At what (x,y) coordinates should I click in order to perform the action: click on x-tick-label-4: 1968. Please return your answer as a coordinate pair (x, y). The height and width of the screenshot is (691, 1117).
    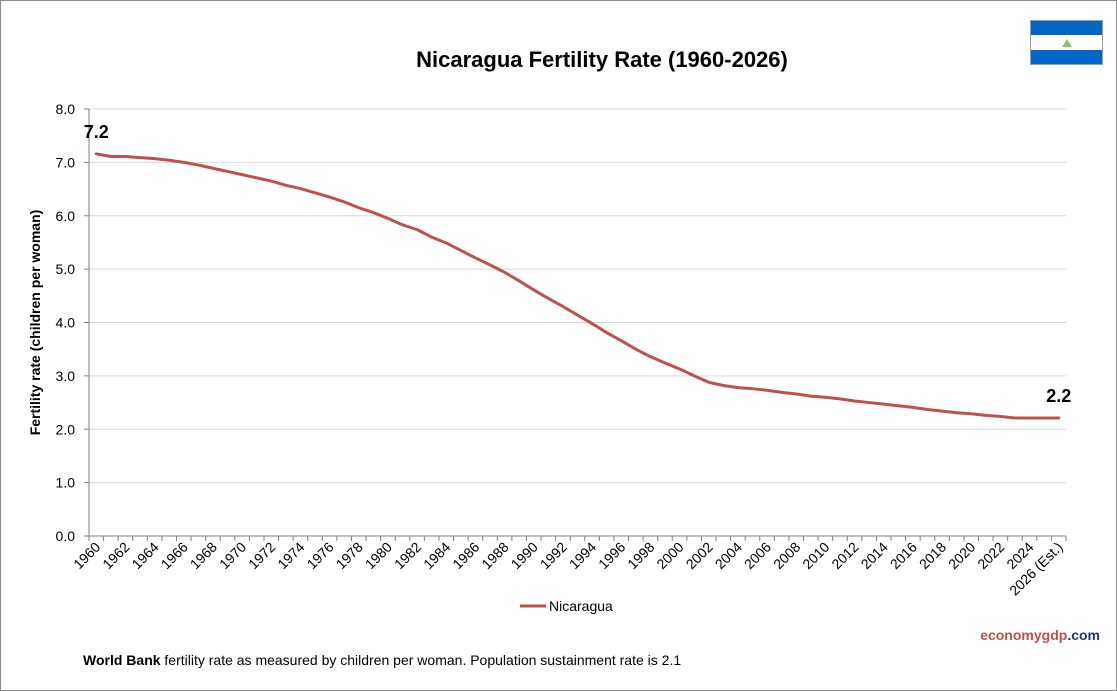
    Looking at the image, I should click on (203, 555).